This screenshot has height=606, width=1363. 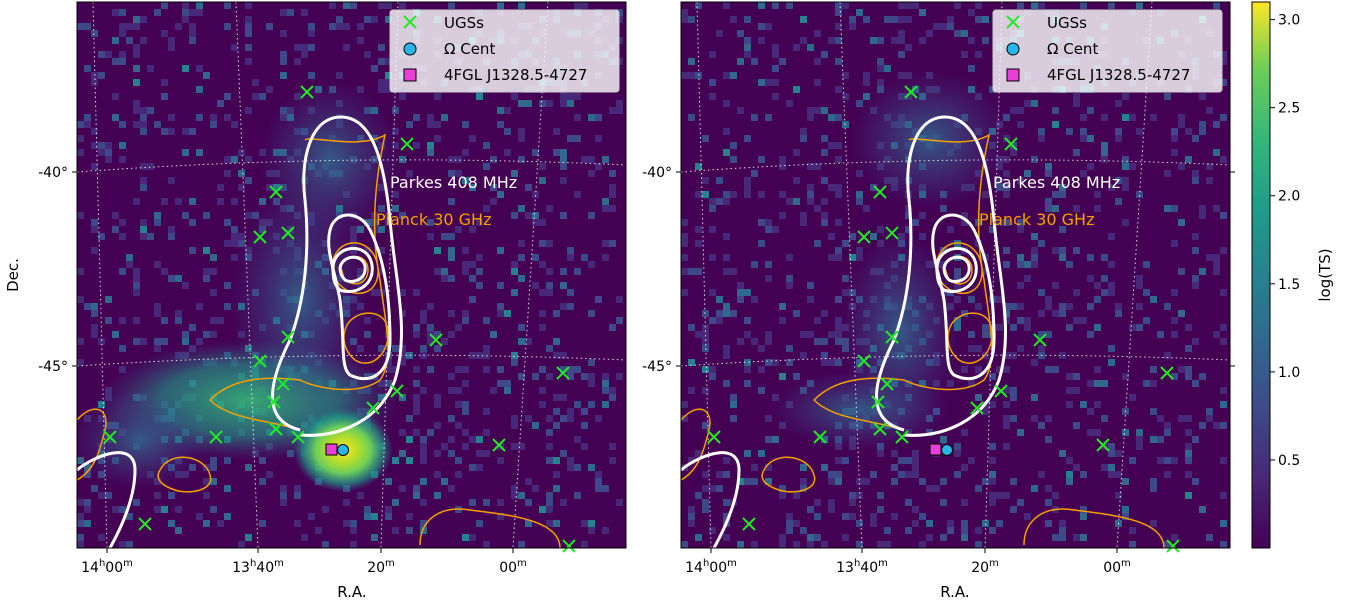 What do you see at coordinates (1067, 23) in the screenshot?
I see `legend-ugs-label: UGSs` at bounding box center [1067, 23].